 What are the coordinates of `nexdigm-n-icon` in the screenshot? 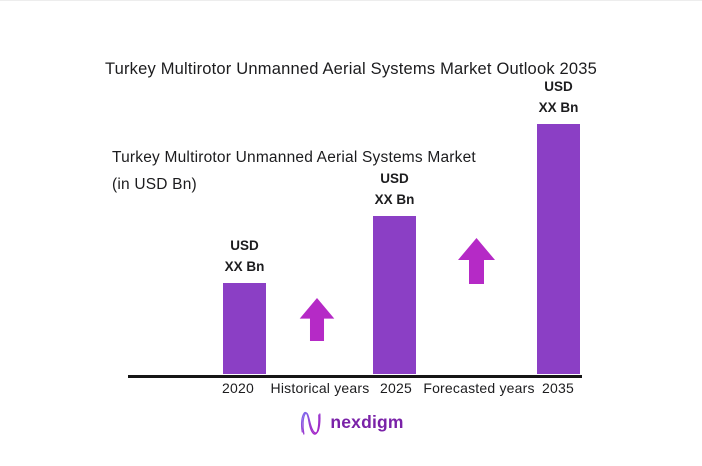 It's located at (310, 423).